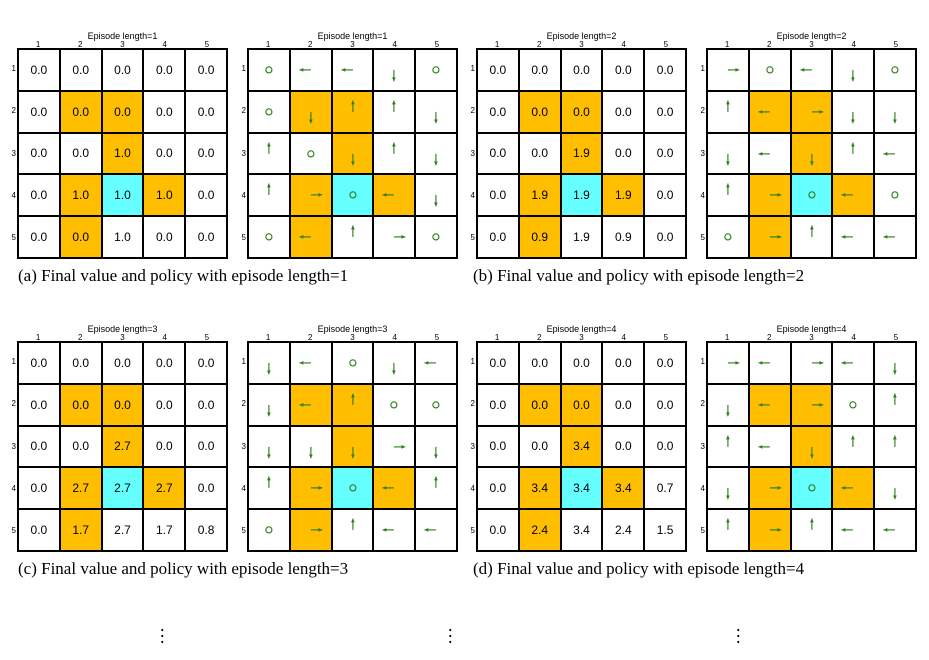 The height and width of the screenshot is (660, 929). What do you see at coordinates (80, 530) in the screenshot?
I see `forbidden-cell: 1.7` at bounding box center [80, 530].